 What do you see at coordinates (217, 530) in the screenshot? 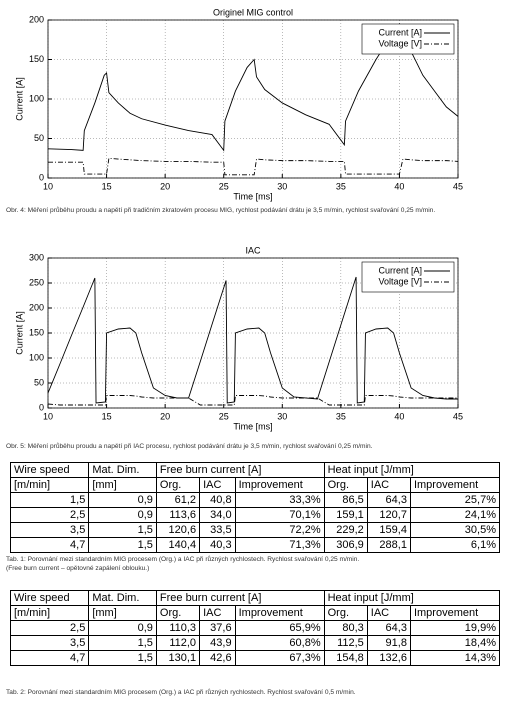
I see `table-cell: 33,5` at bounding box center [217, 530].